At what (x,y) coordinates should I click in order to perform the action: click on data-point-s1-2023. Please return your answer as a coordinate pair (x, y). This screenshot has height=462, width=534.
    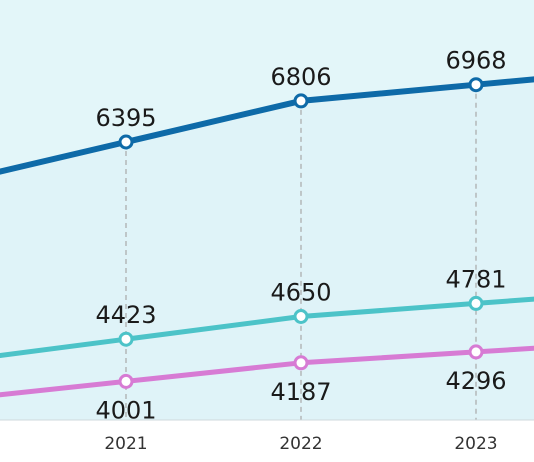
    Looking at the image, I should click on (476, 85).